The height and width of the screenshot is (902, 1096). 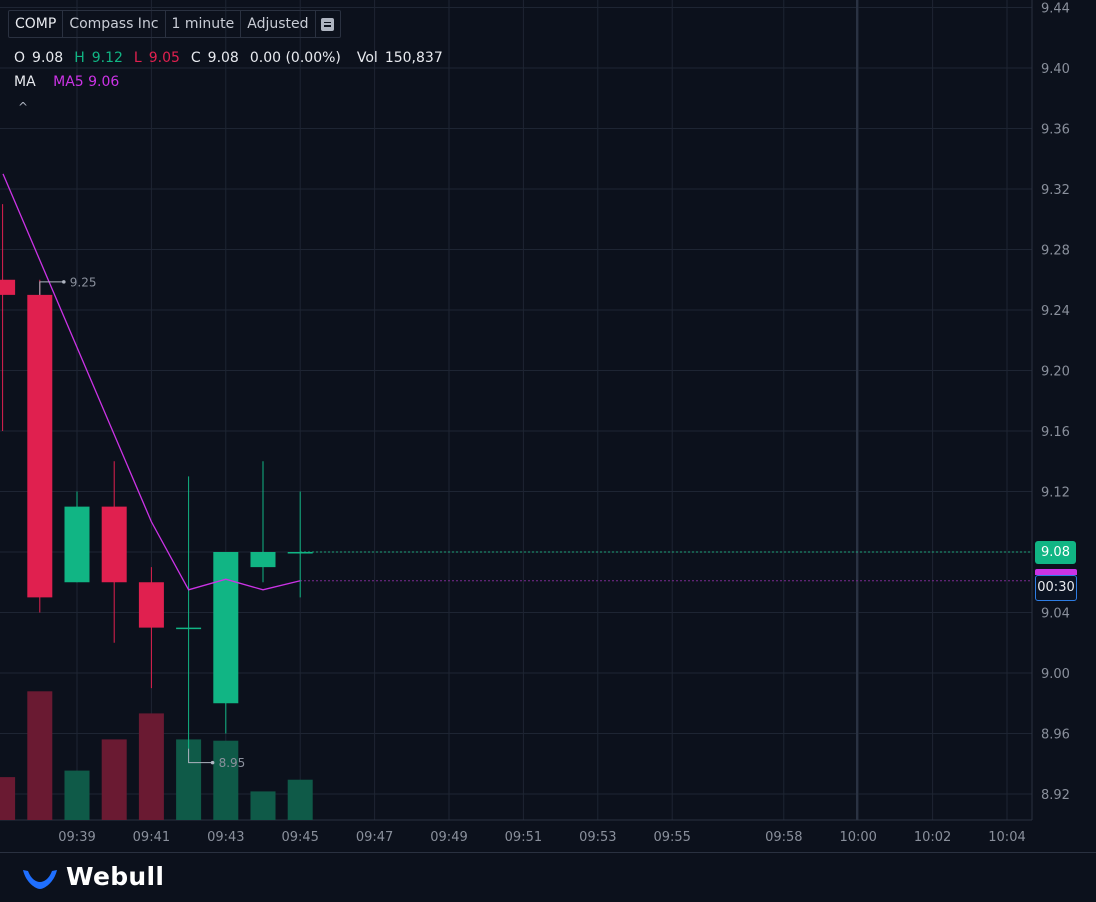 What do you see at coordinates (83, 282) in the screenshot?
I see `extreme-marker-label: 9.25` at bounding box center [83, 282].